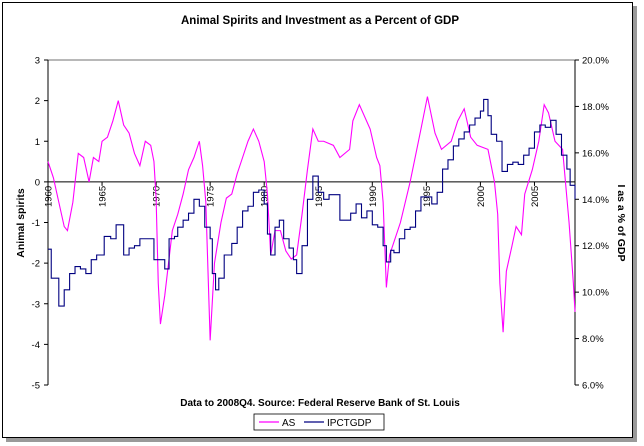 Image resolution: width=644 pixels, height=446 pixels. Describe the element at coordinates (157, 196) in the screenshot. I see `x-tick-label: 1970` at that location.